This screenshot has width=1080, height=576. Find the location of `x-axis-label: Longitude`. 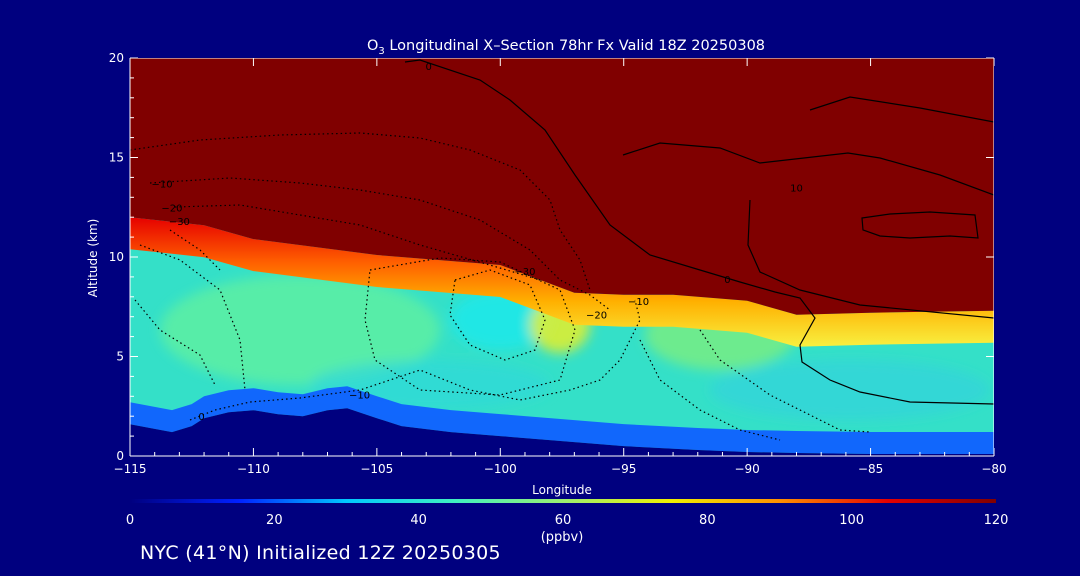

x-axis-label: Longitude is located at coordinates (562, 490).